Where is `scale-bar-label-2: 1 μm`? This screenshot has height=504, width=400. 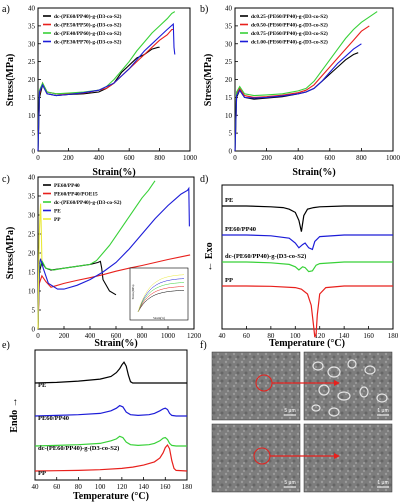
scale-bar-label-2: 1 μm is located at coordinates (382, 411).